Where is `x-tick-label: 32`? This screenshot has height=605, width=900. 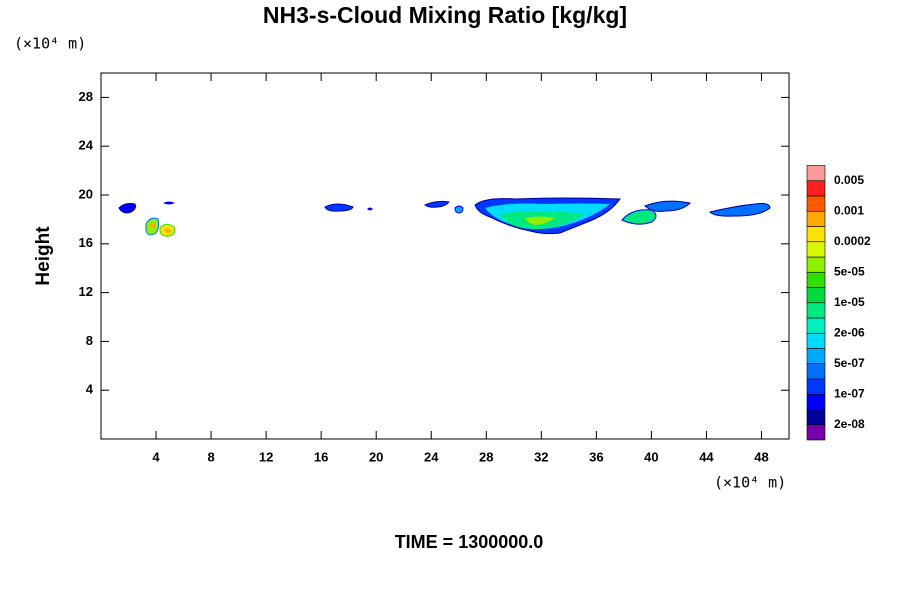
x-tick-label: 32 is located at coordinates (541, 456).